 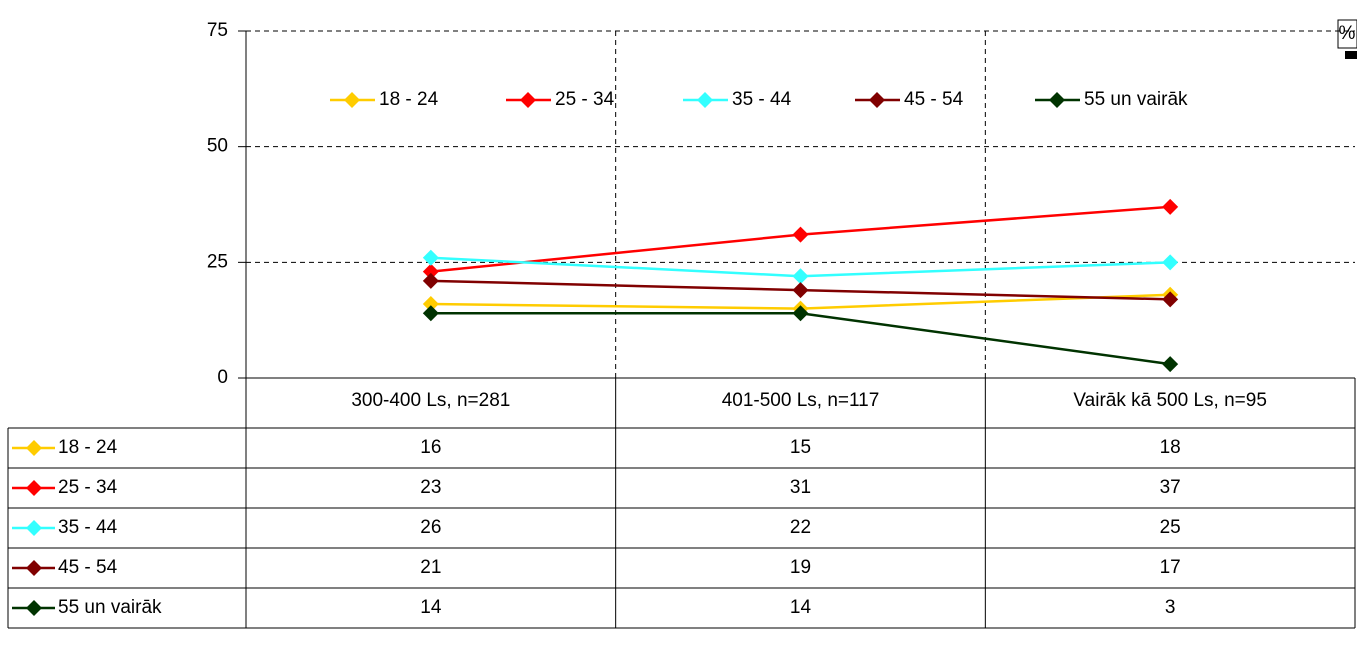 I want to click on table-cell: 25, so click(x=1170, y=527).